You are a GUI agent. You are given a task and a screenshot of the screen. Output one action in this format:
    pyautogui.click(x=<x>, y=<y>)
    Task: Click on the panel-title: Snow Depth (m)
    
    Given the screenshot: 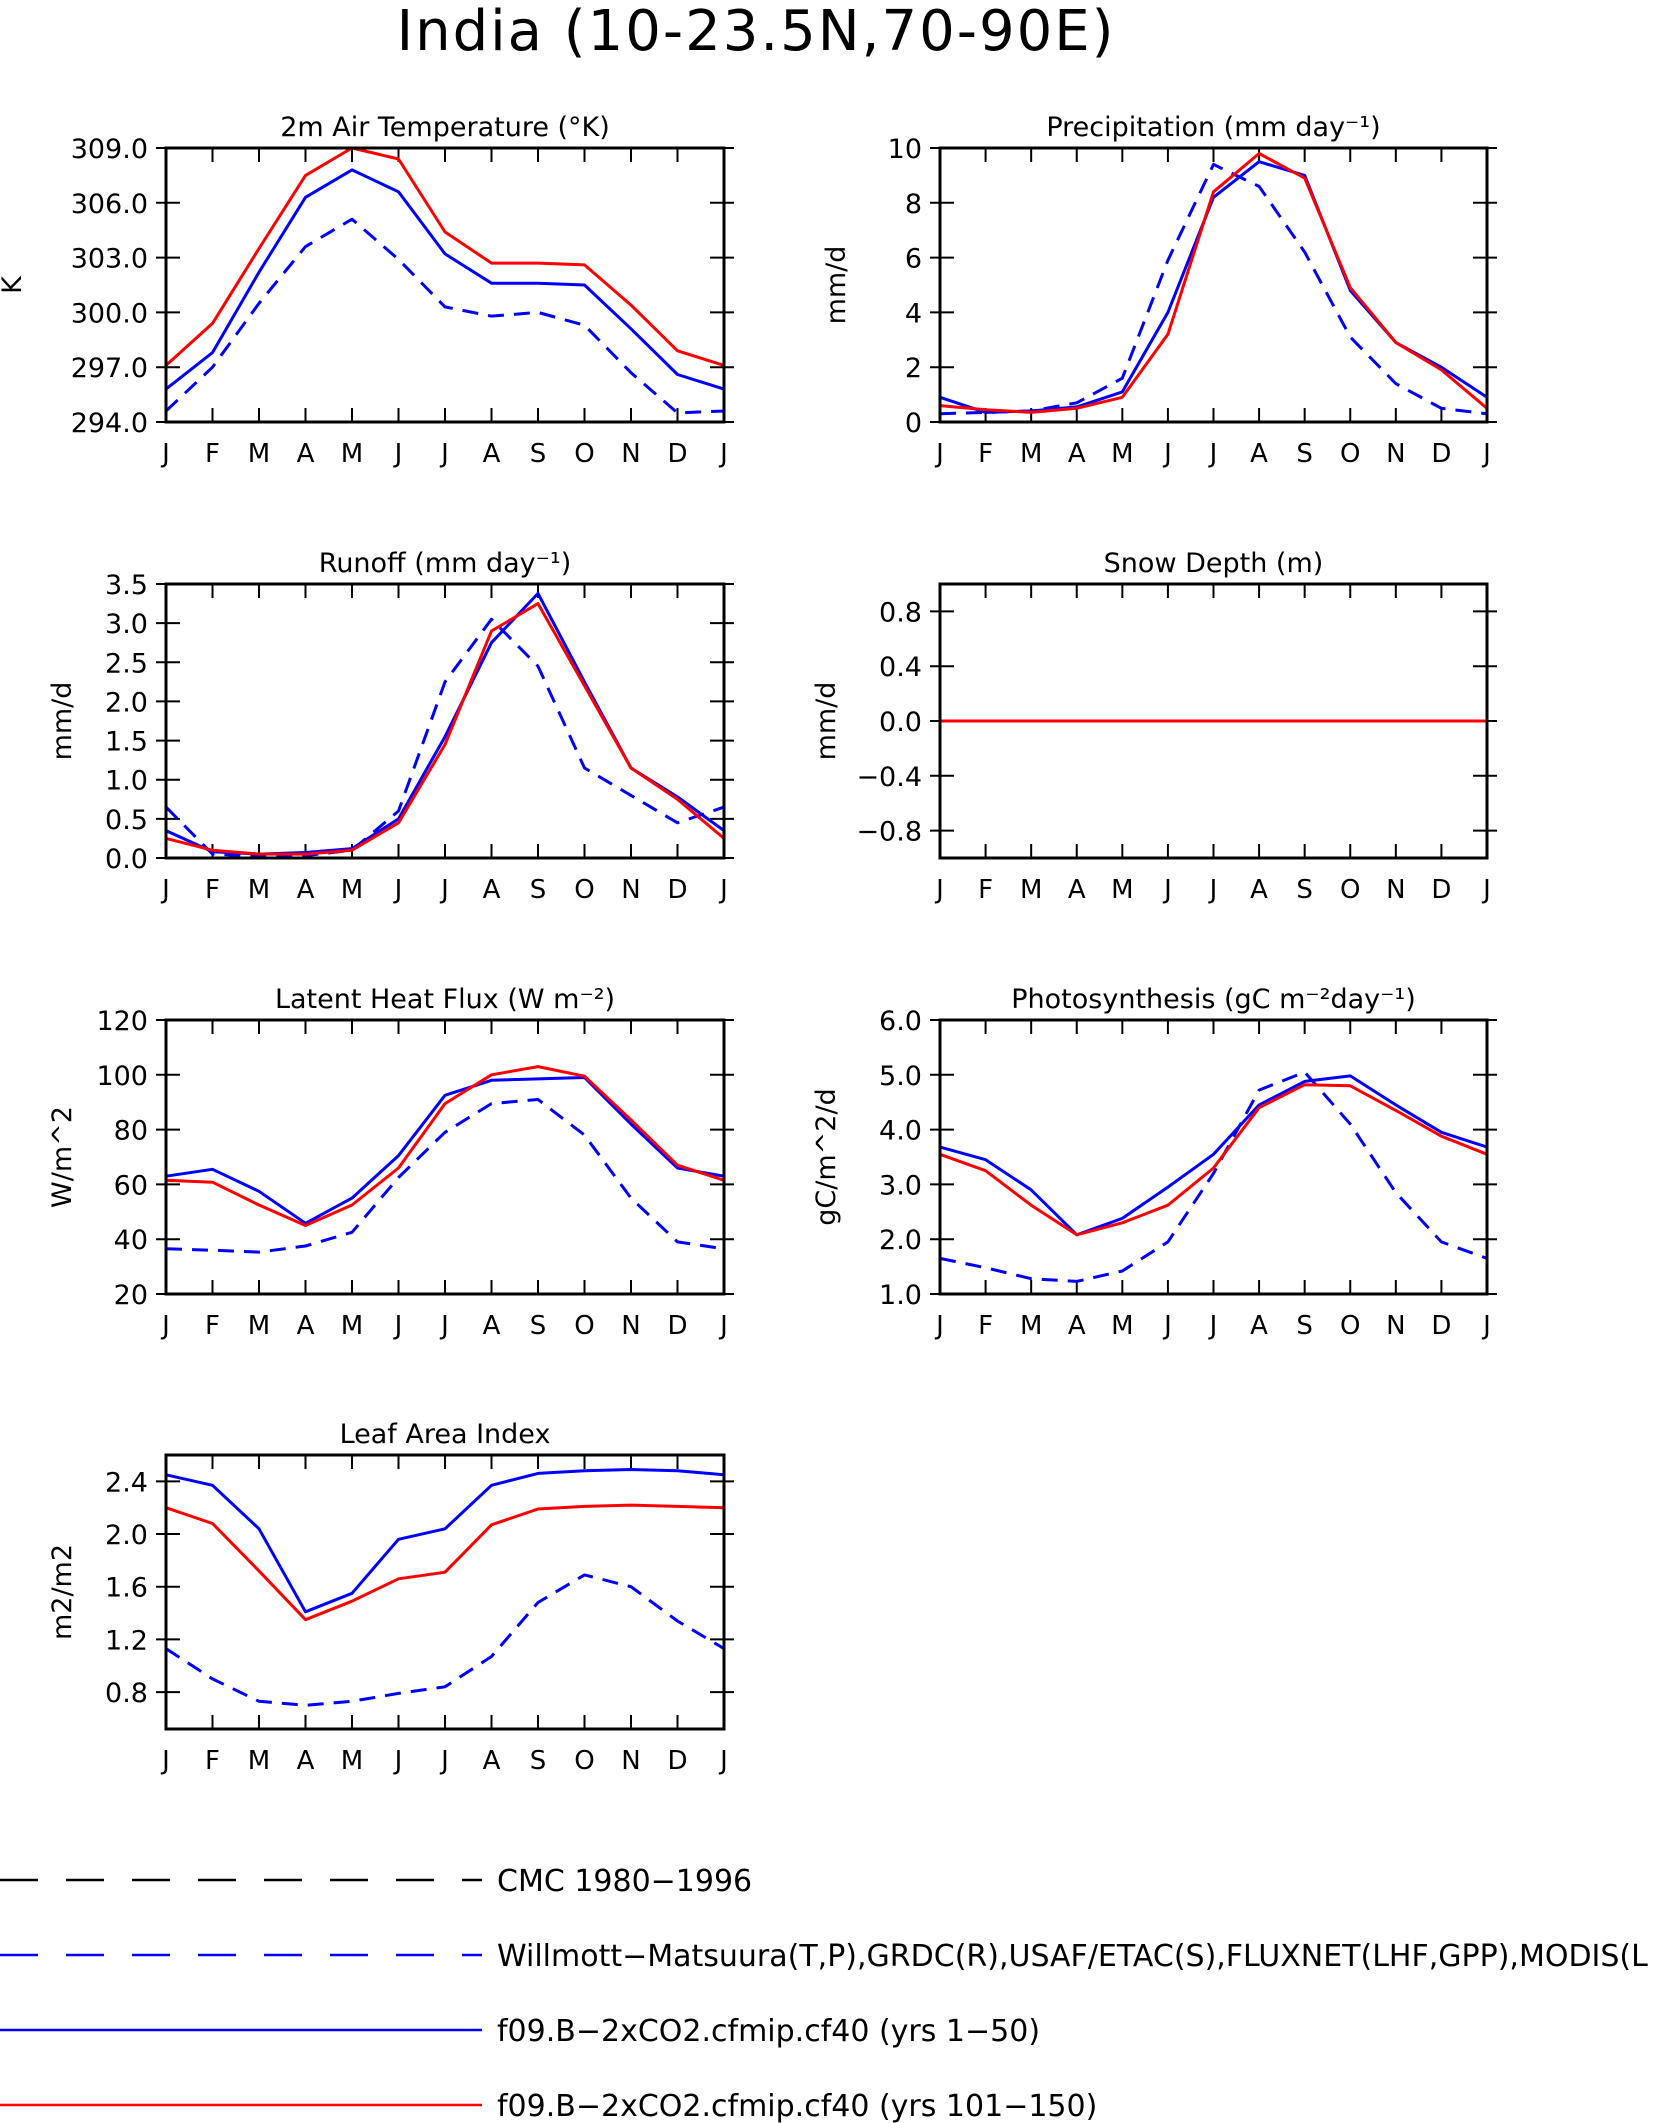 What is the action you would take?
    pyautogui.click(x=1214, y=563)
    